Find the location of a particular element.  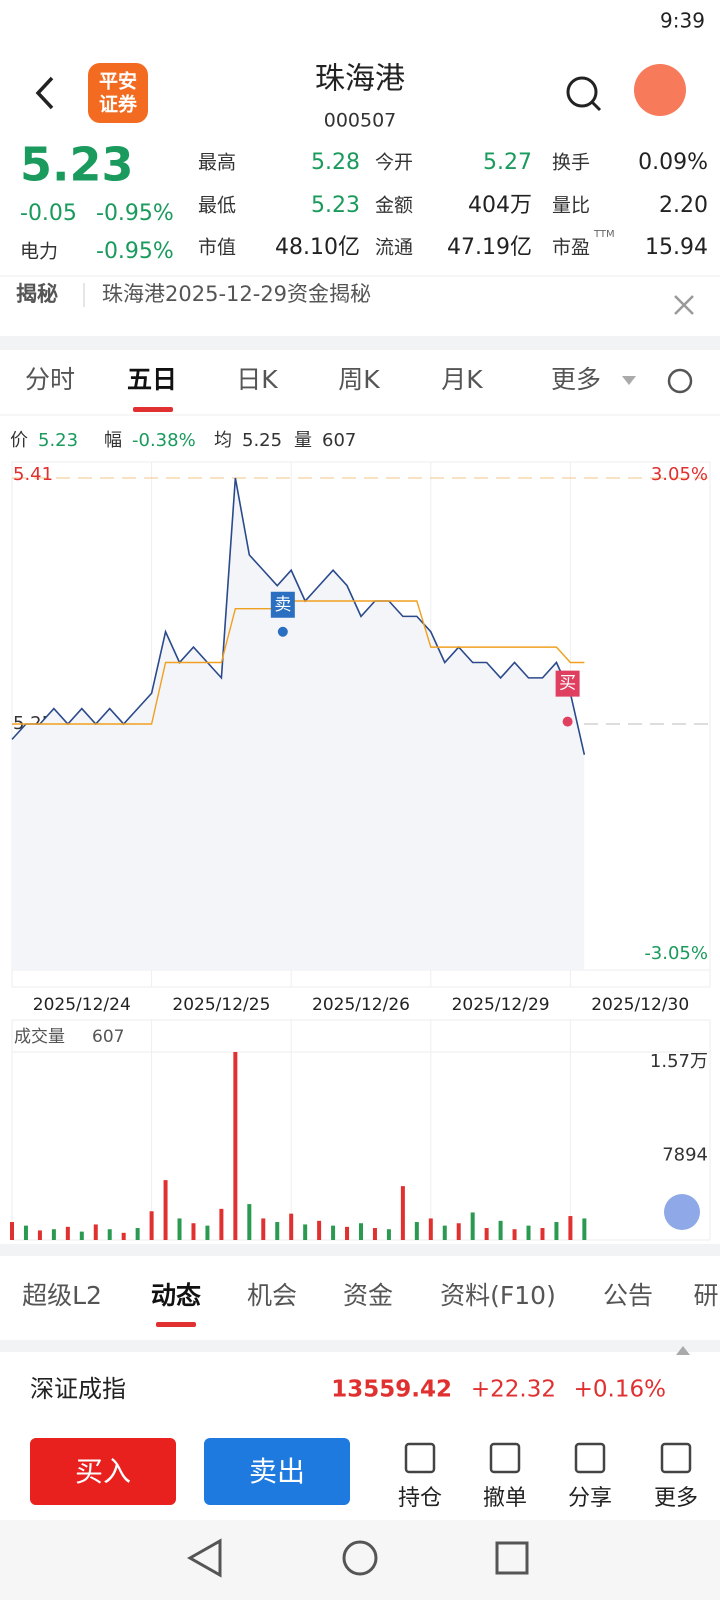

y2-tick-label: -3.05% is located at coordinates (676, 953).